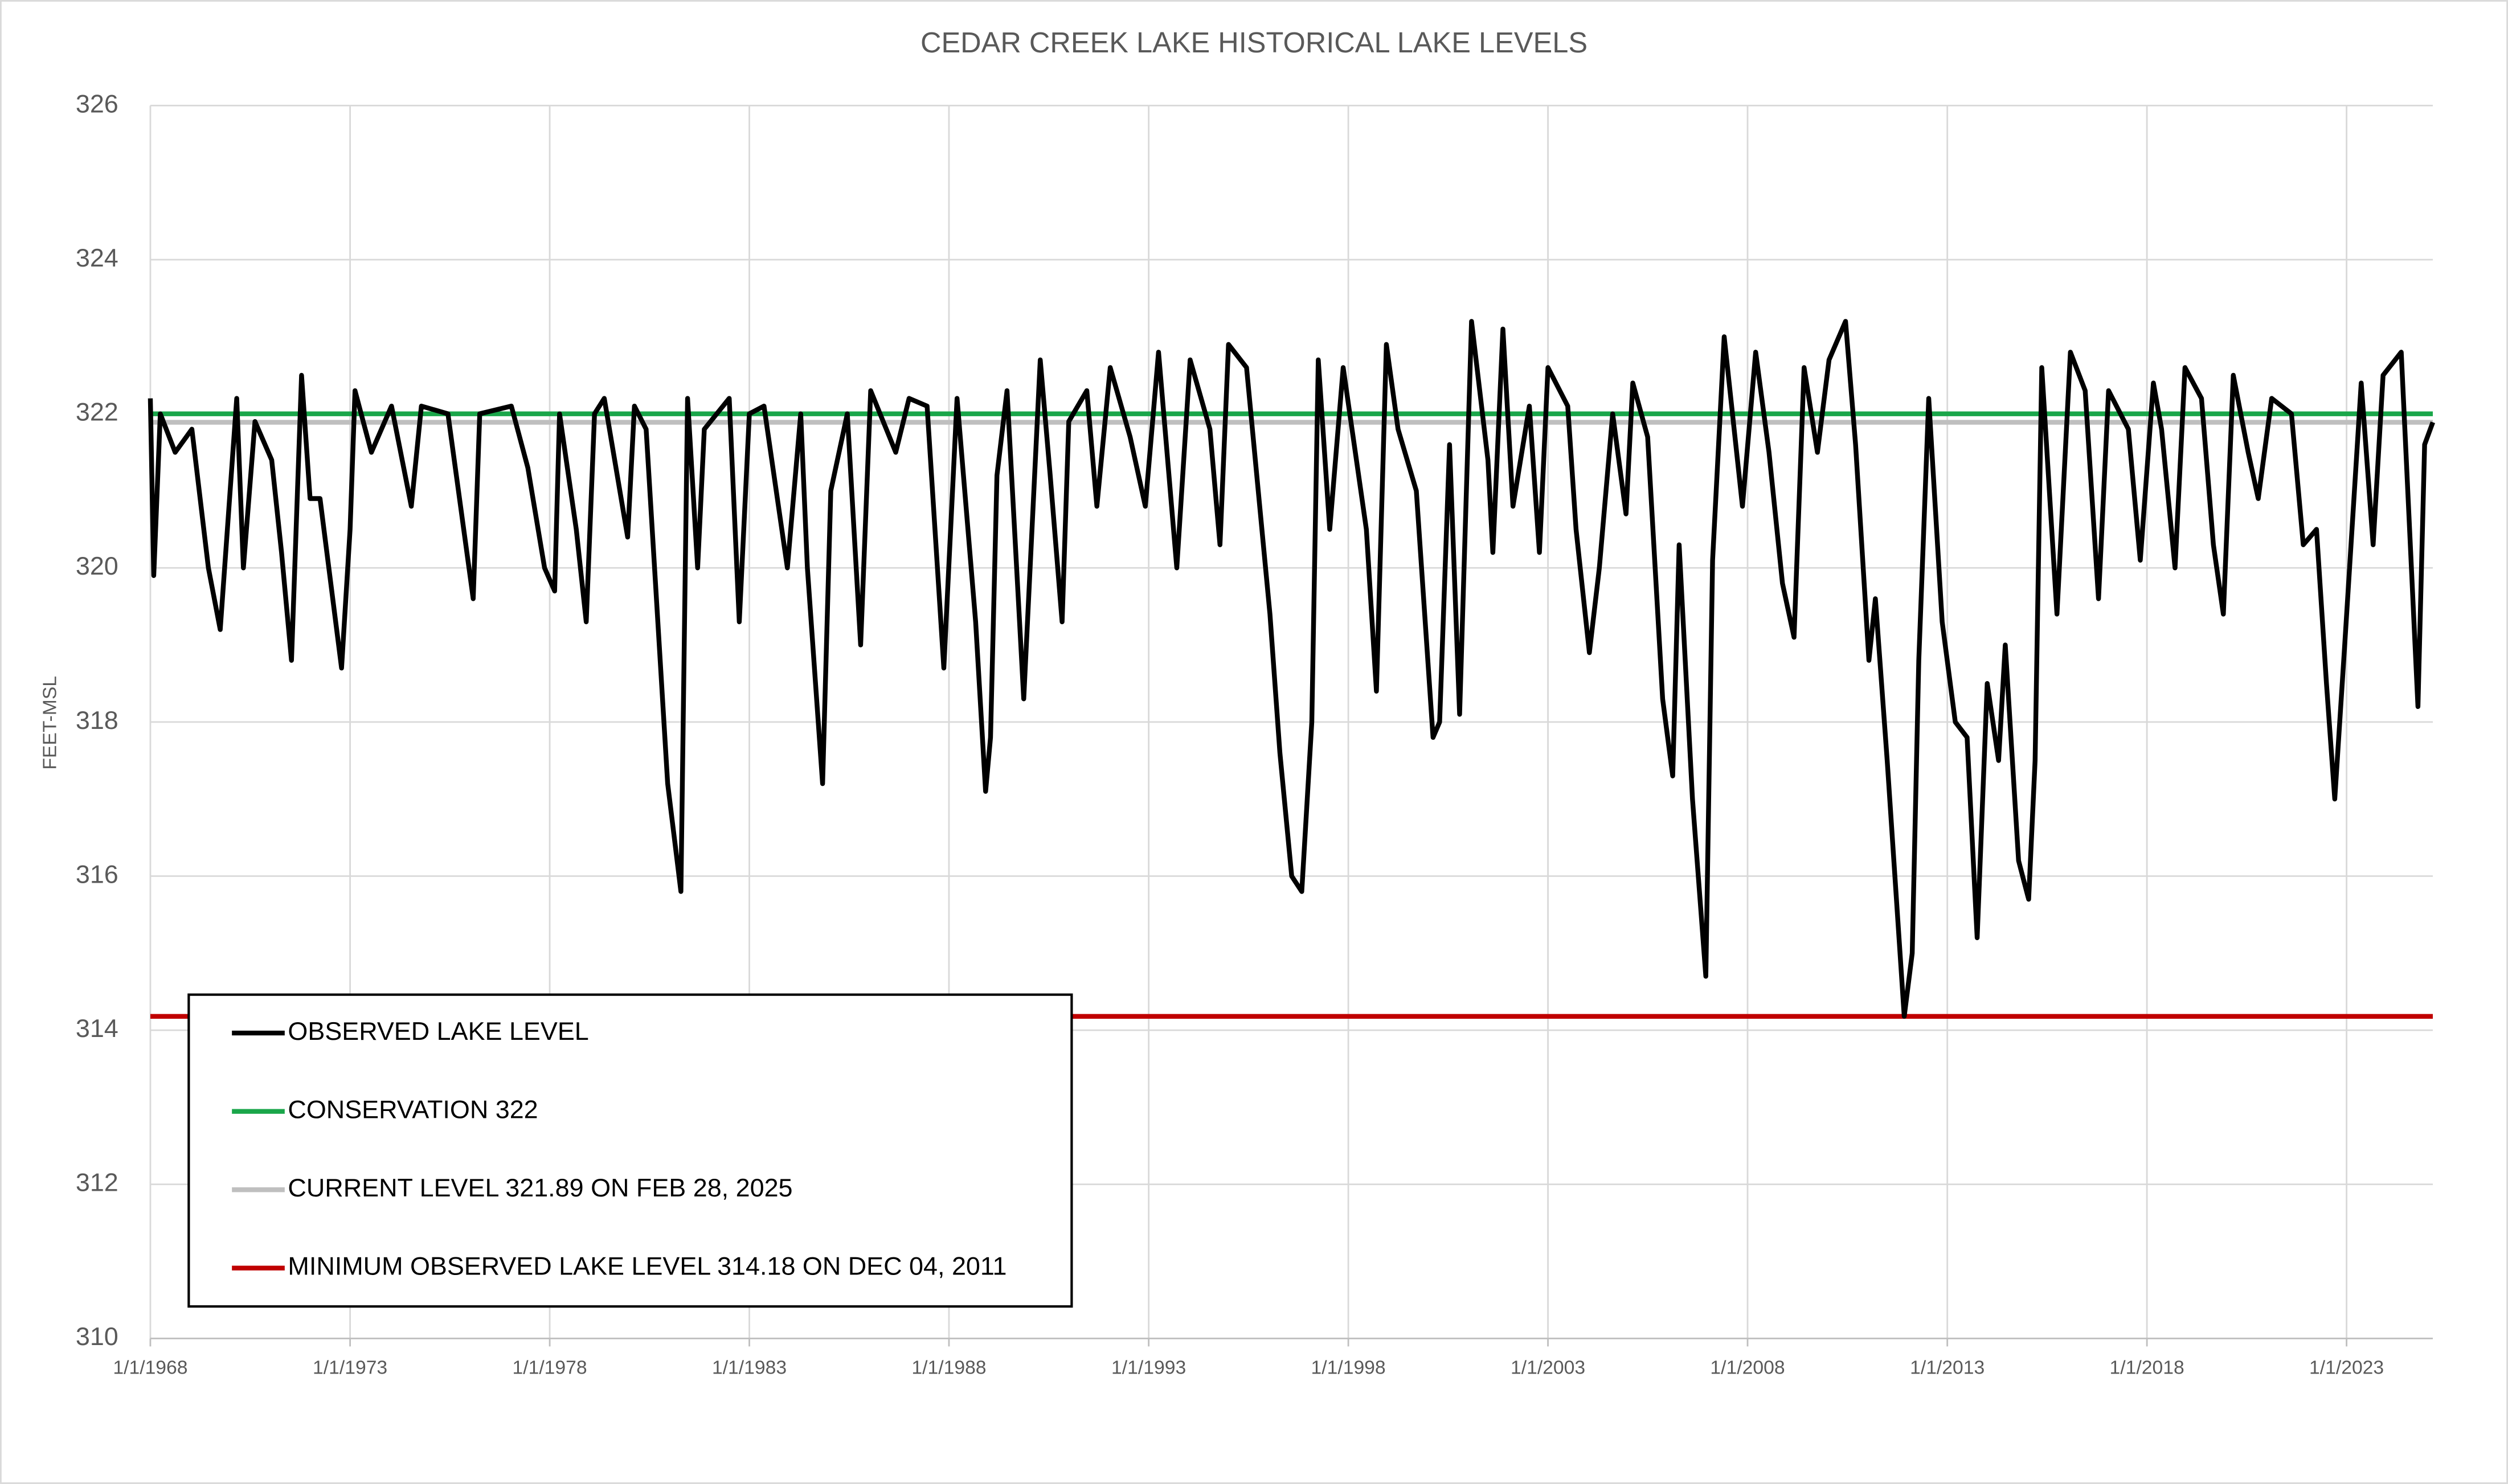 This screenshot has width=2508, height=1484. What do you see at coordinates (97, 257) in the screenshot?
I see `y-tick-label: 324` at bounding box center [97, 257].